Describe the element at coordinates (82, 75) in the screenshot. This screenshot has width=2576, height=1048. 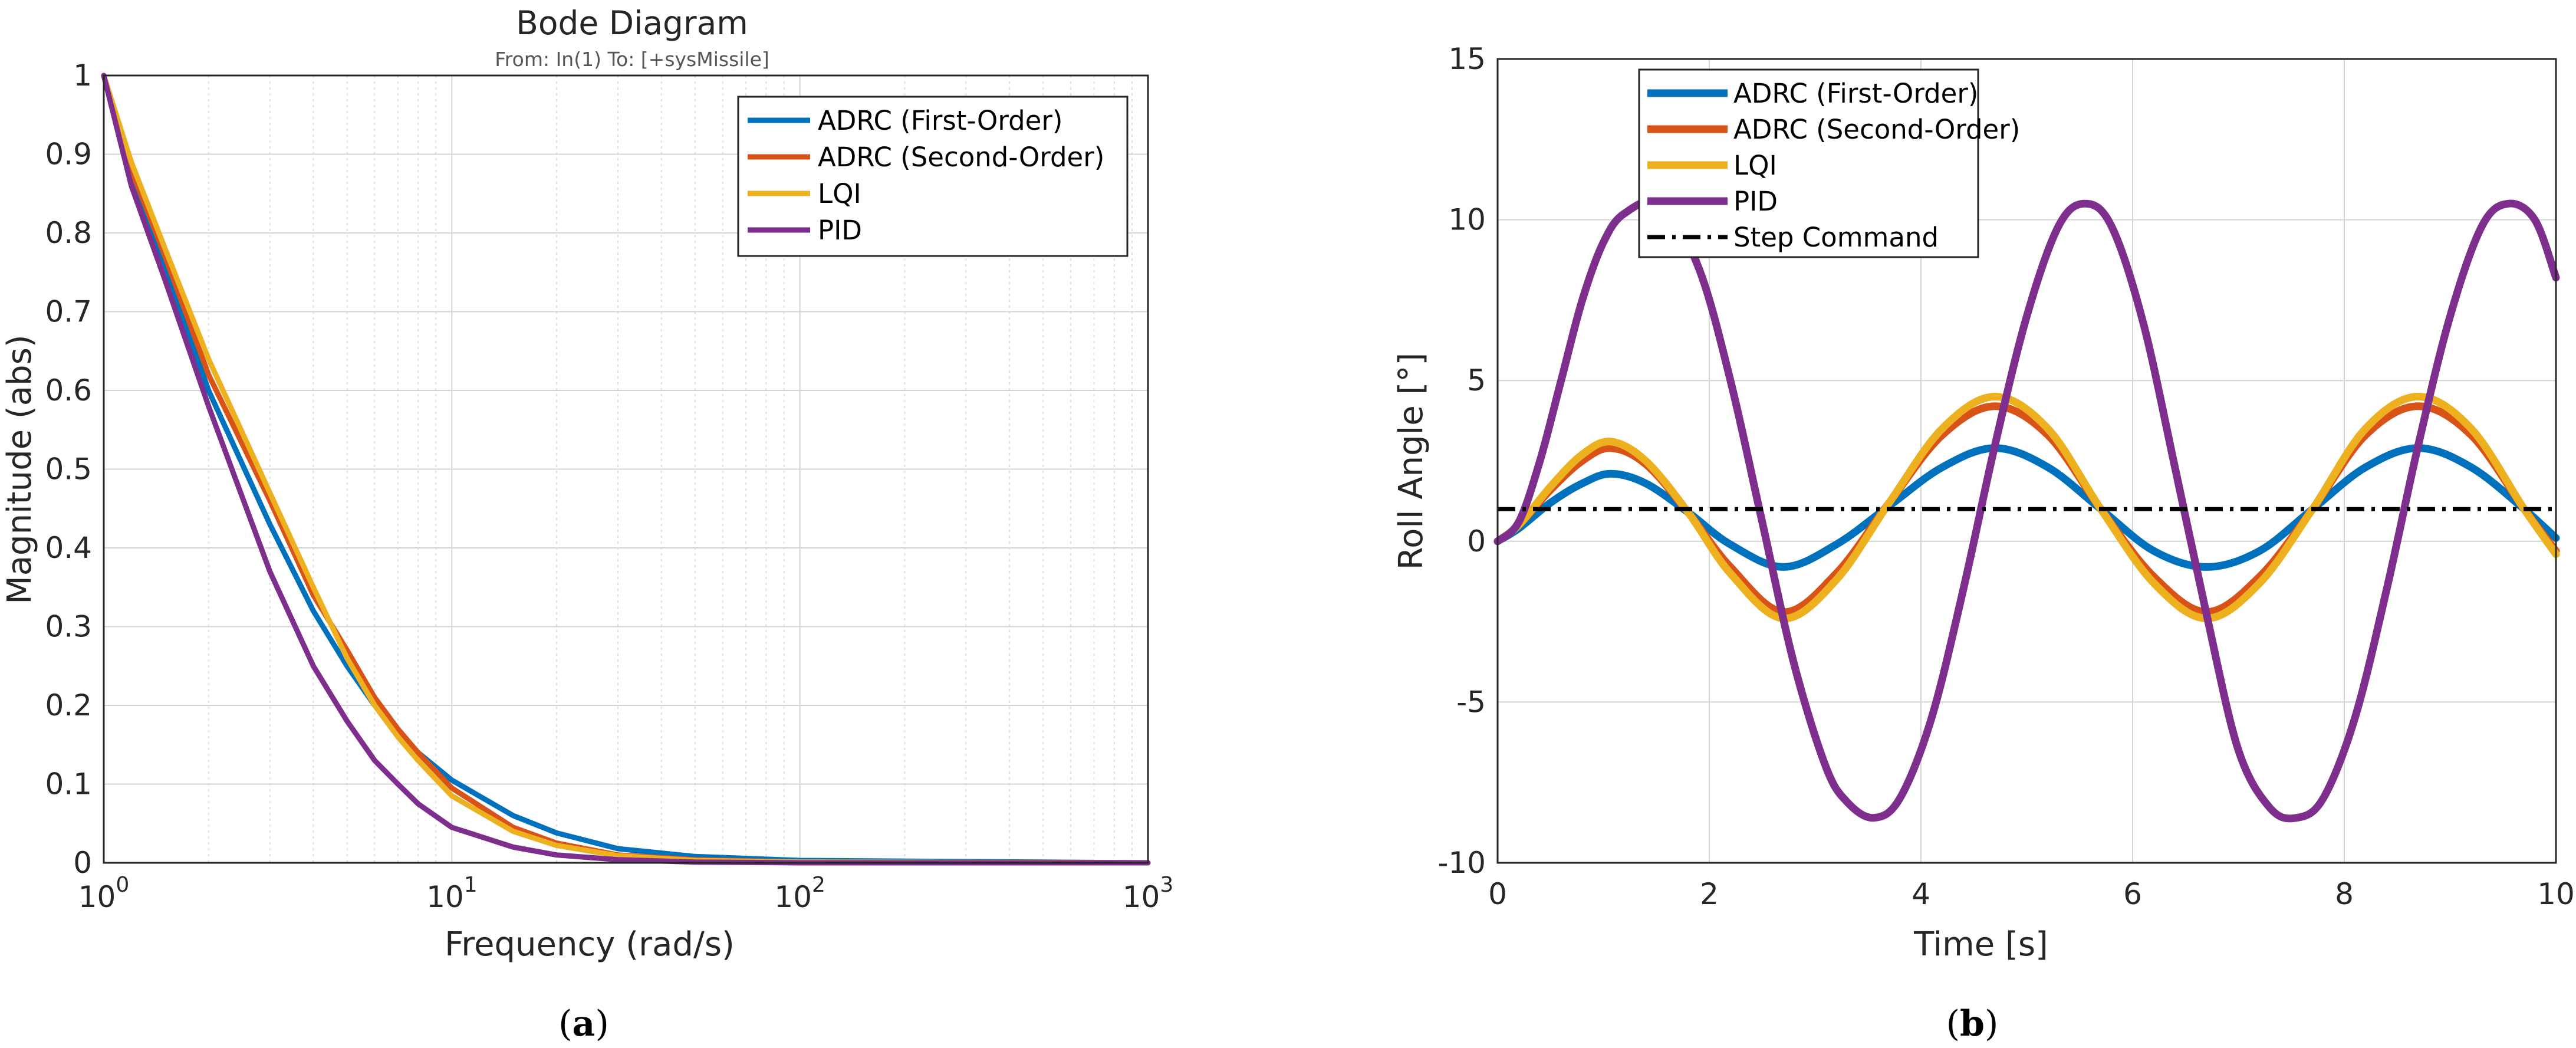
I see `y-tick-label: 1` at that location.